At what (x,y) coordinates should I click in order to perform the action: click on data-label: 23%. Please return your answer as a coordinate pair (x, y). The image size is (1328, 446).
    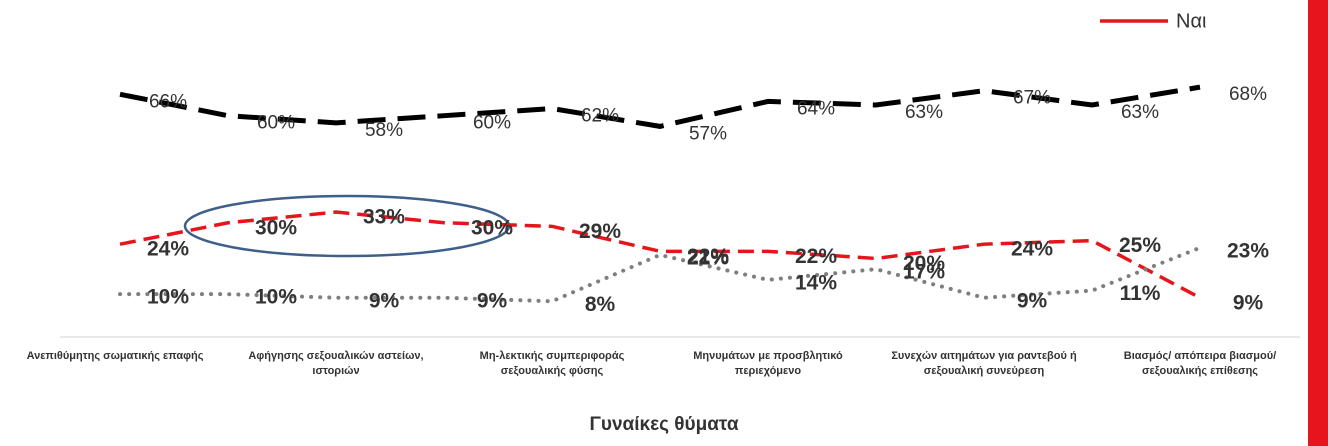
    Looking at the image, I should click on (1248, 250).